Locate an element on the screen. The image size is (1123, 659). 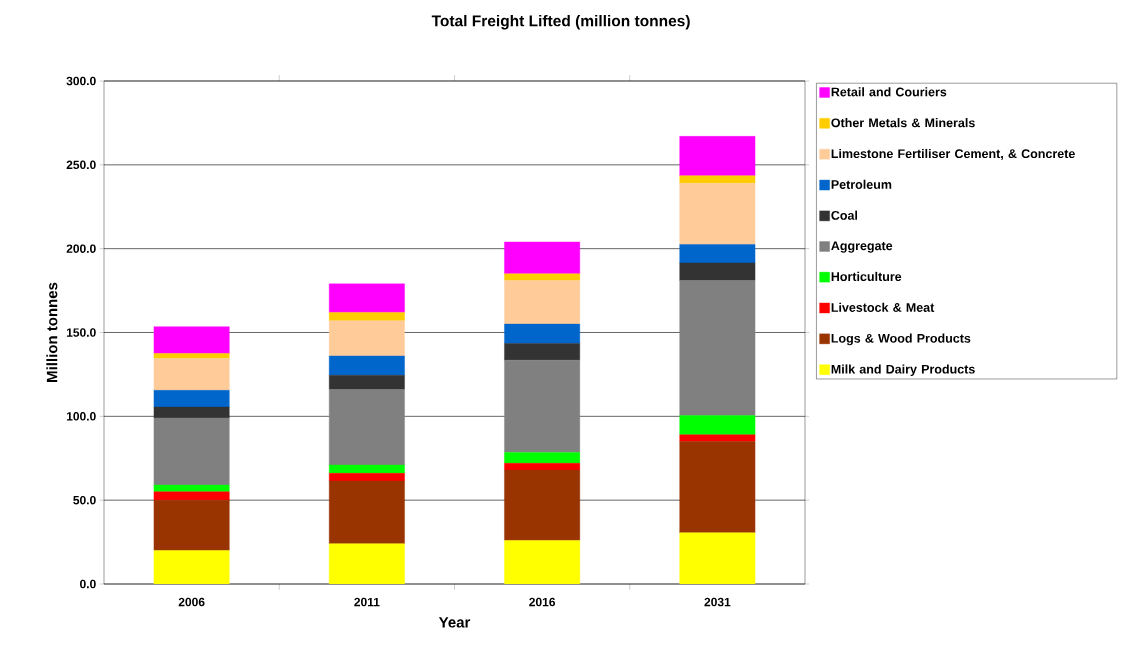
legend-label: Petroleum is located at coordinates (861, 184).